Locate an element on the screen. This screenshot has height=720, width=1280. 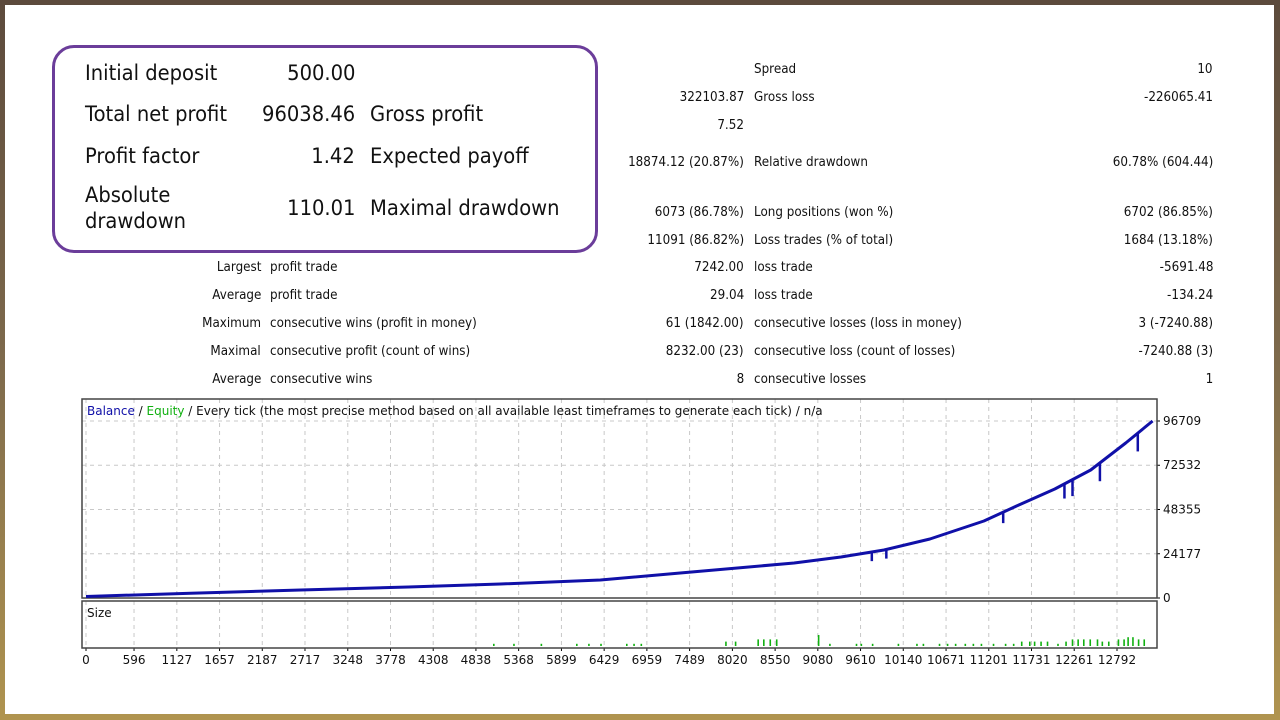
stat-label: consecutive wins (profit in money) is located at coordinates (373, 323).